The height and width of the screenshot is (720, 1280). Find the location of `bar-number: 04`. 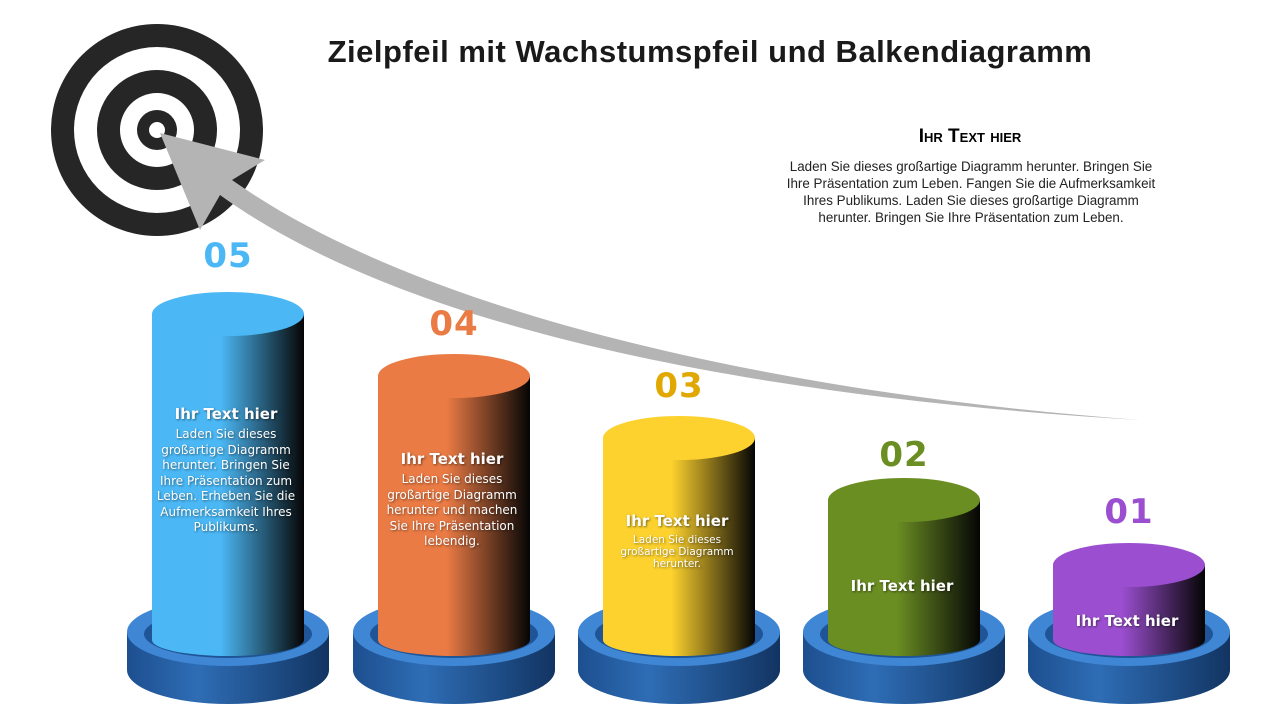

bar-number: 04 is located at coordinates (454, 324).